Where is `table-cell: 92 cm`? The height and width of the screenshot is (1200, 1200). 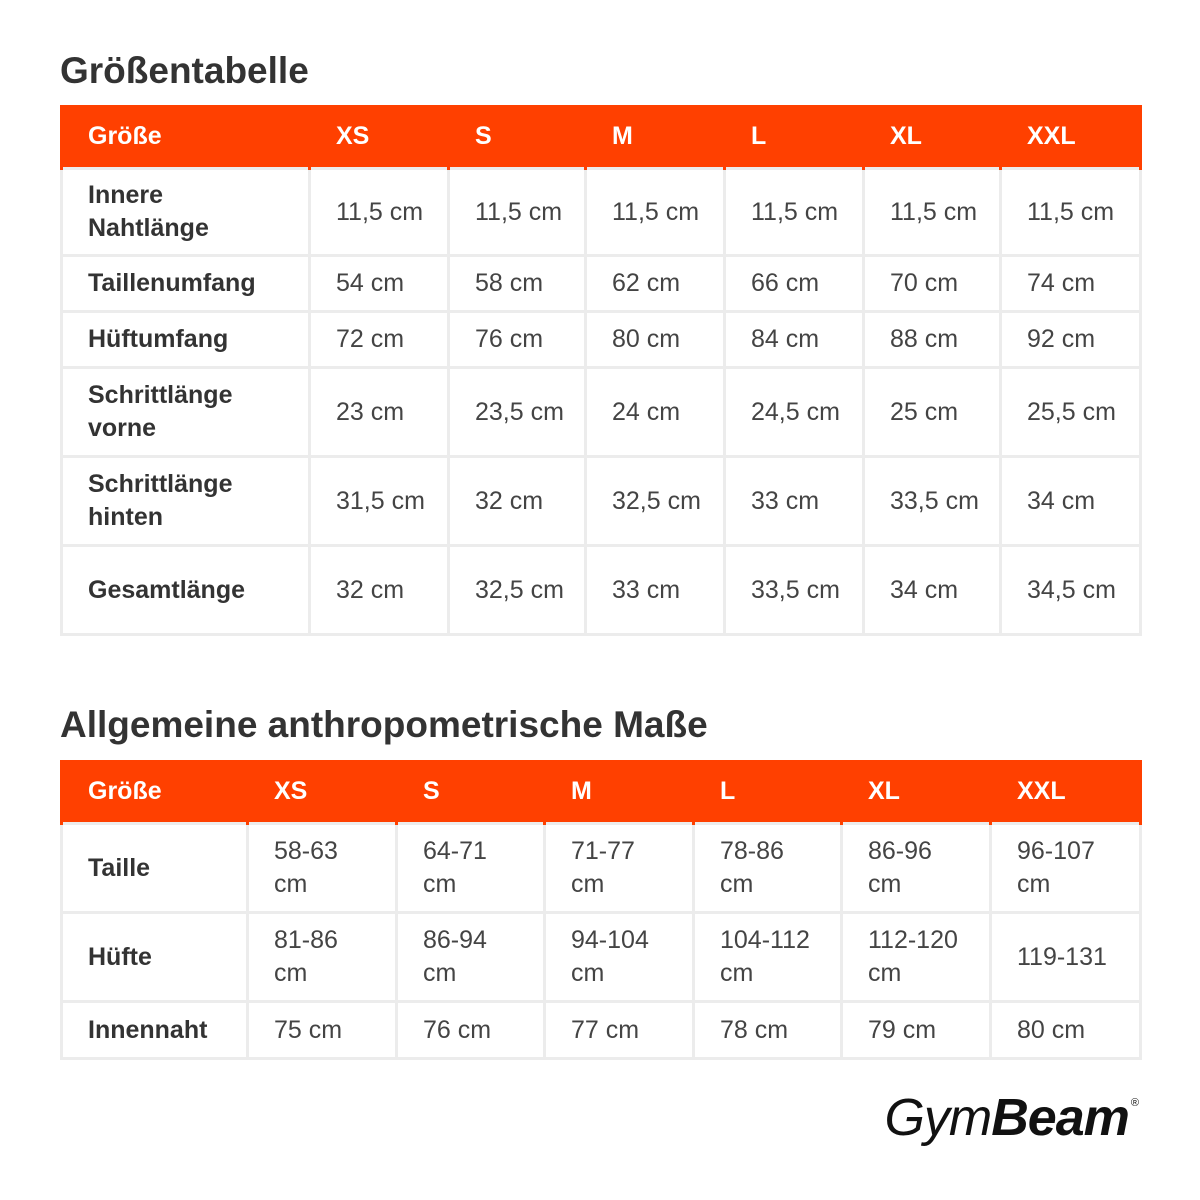 table-cell: 92 cm is located at coordinates (1070, 339).